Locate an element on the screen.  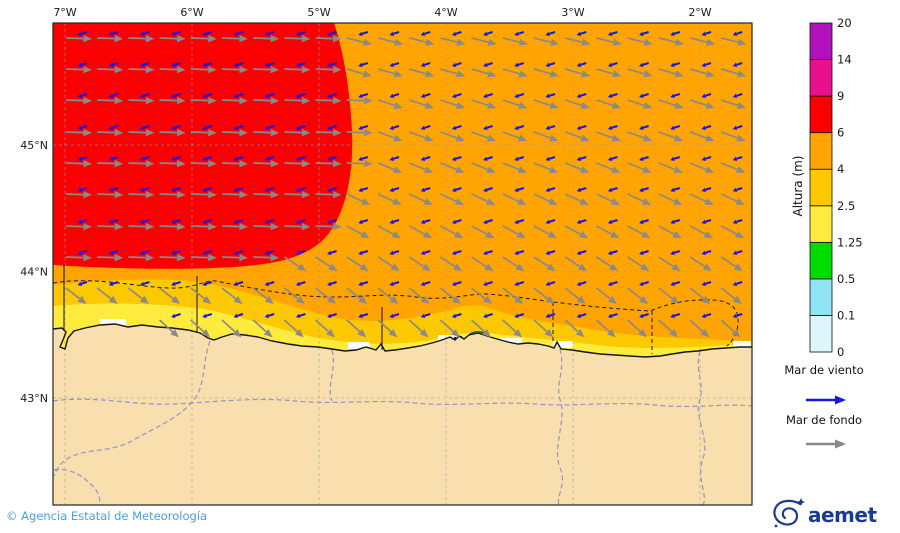
lat-tick-label: 45°N is located at coordinates (34, 145).